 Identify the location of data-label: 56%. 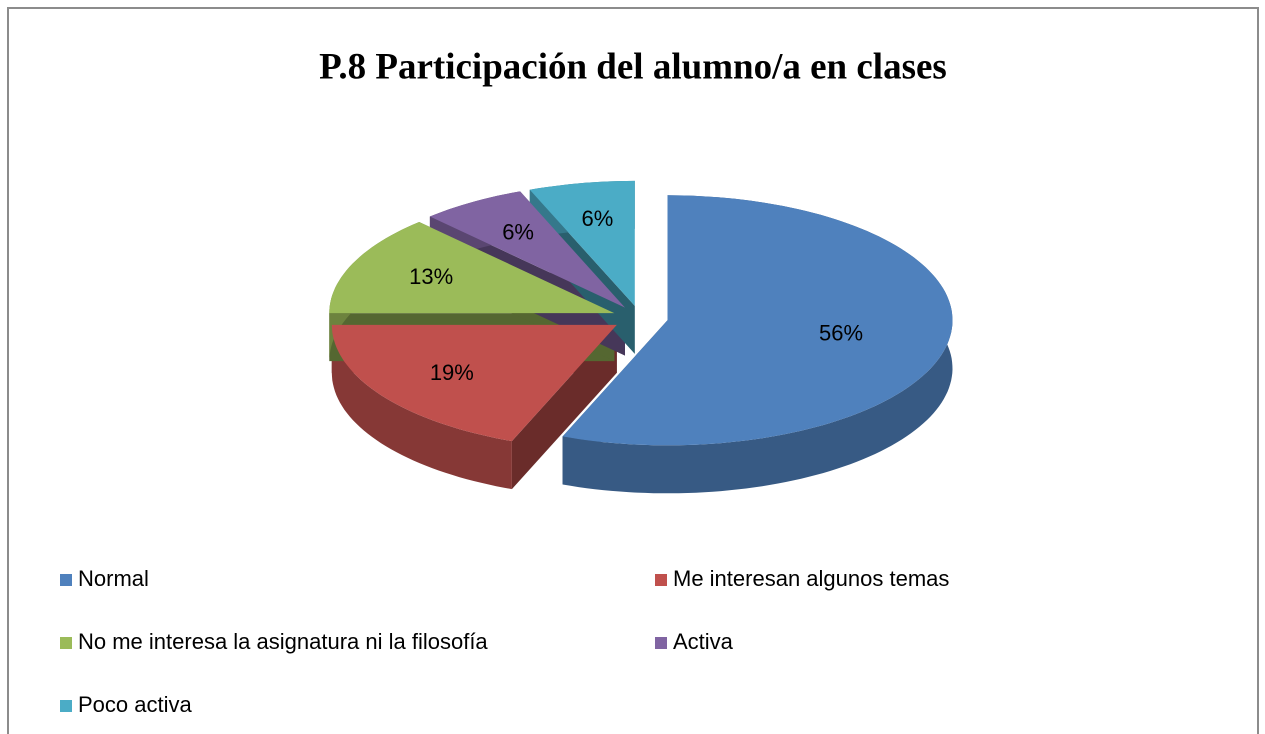
(841, 333).